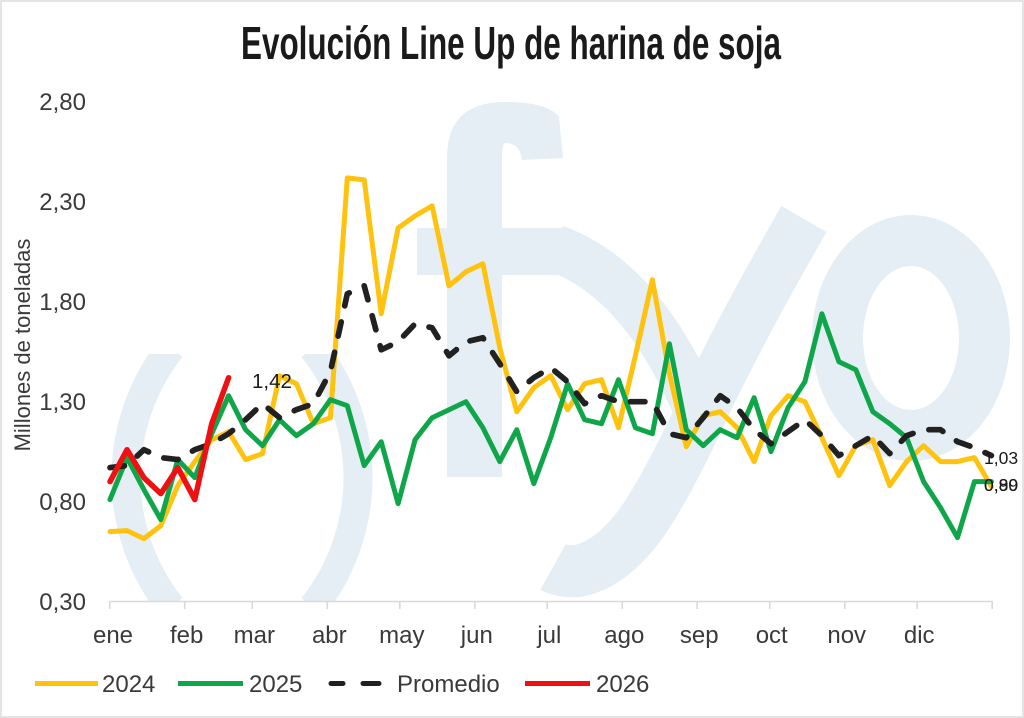 The width and height of the screenshot is (1024, 718). What do you see at coordinates (476, 635) in the screenshot?
I see `svg-text: jun` at bounding box center [476, 635].